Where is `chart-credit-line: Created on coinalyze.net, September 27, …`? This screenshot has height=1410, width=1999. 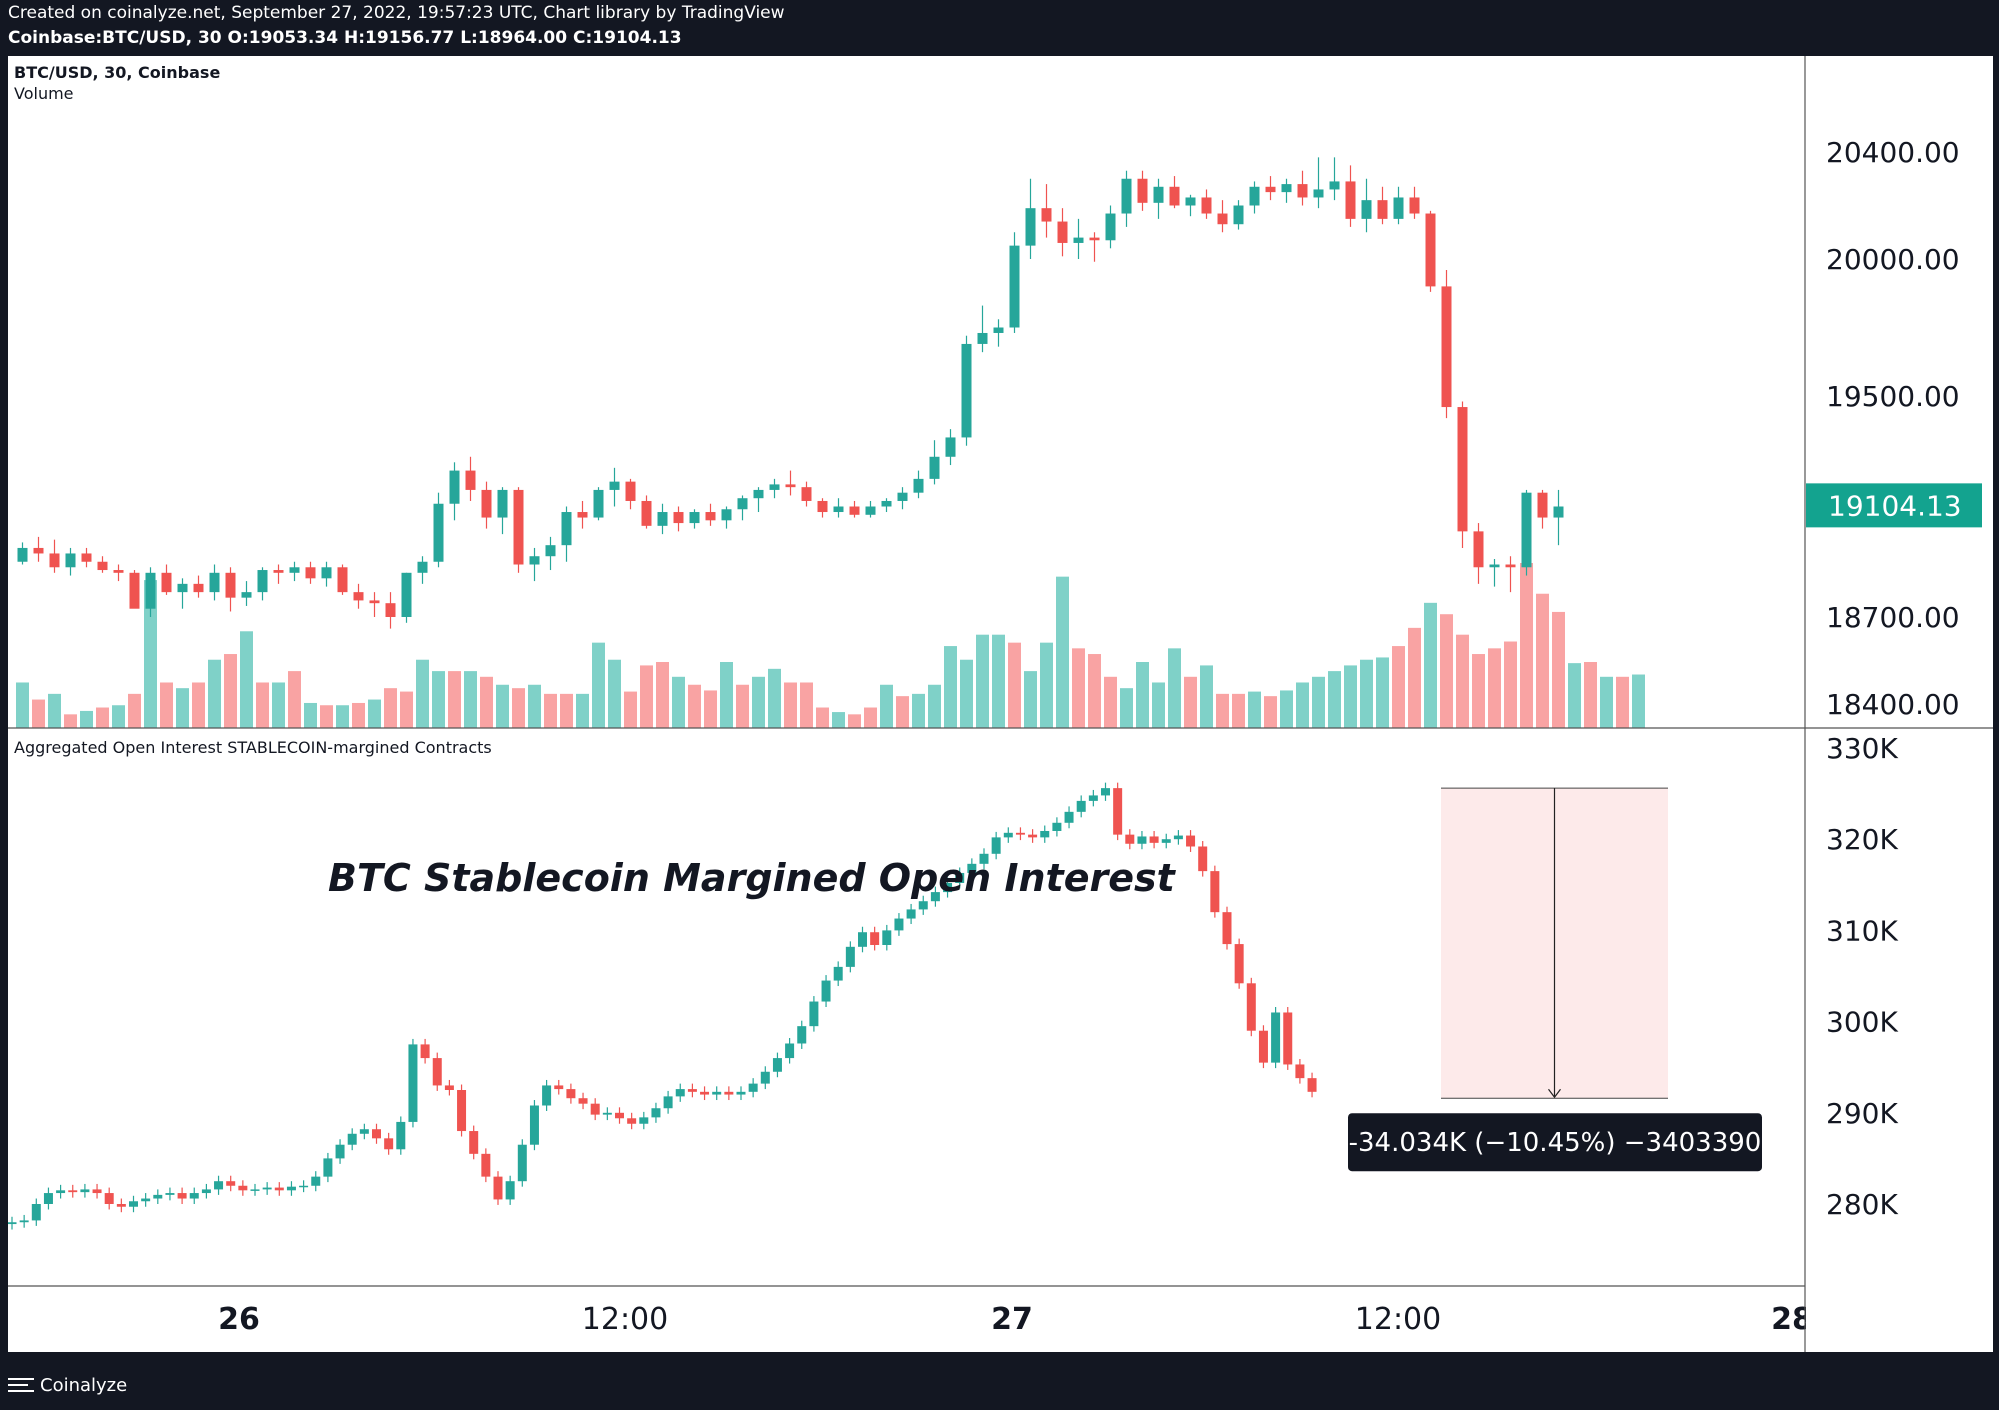 chart-credit-line: Created on coinalyze.net, September 27, … is located at coordinates (396, 13).